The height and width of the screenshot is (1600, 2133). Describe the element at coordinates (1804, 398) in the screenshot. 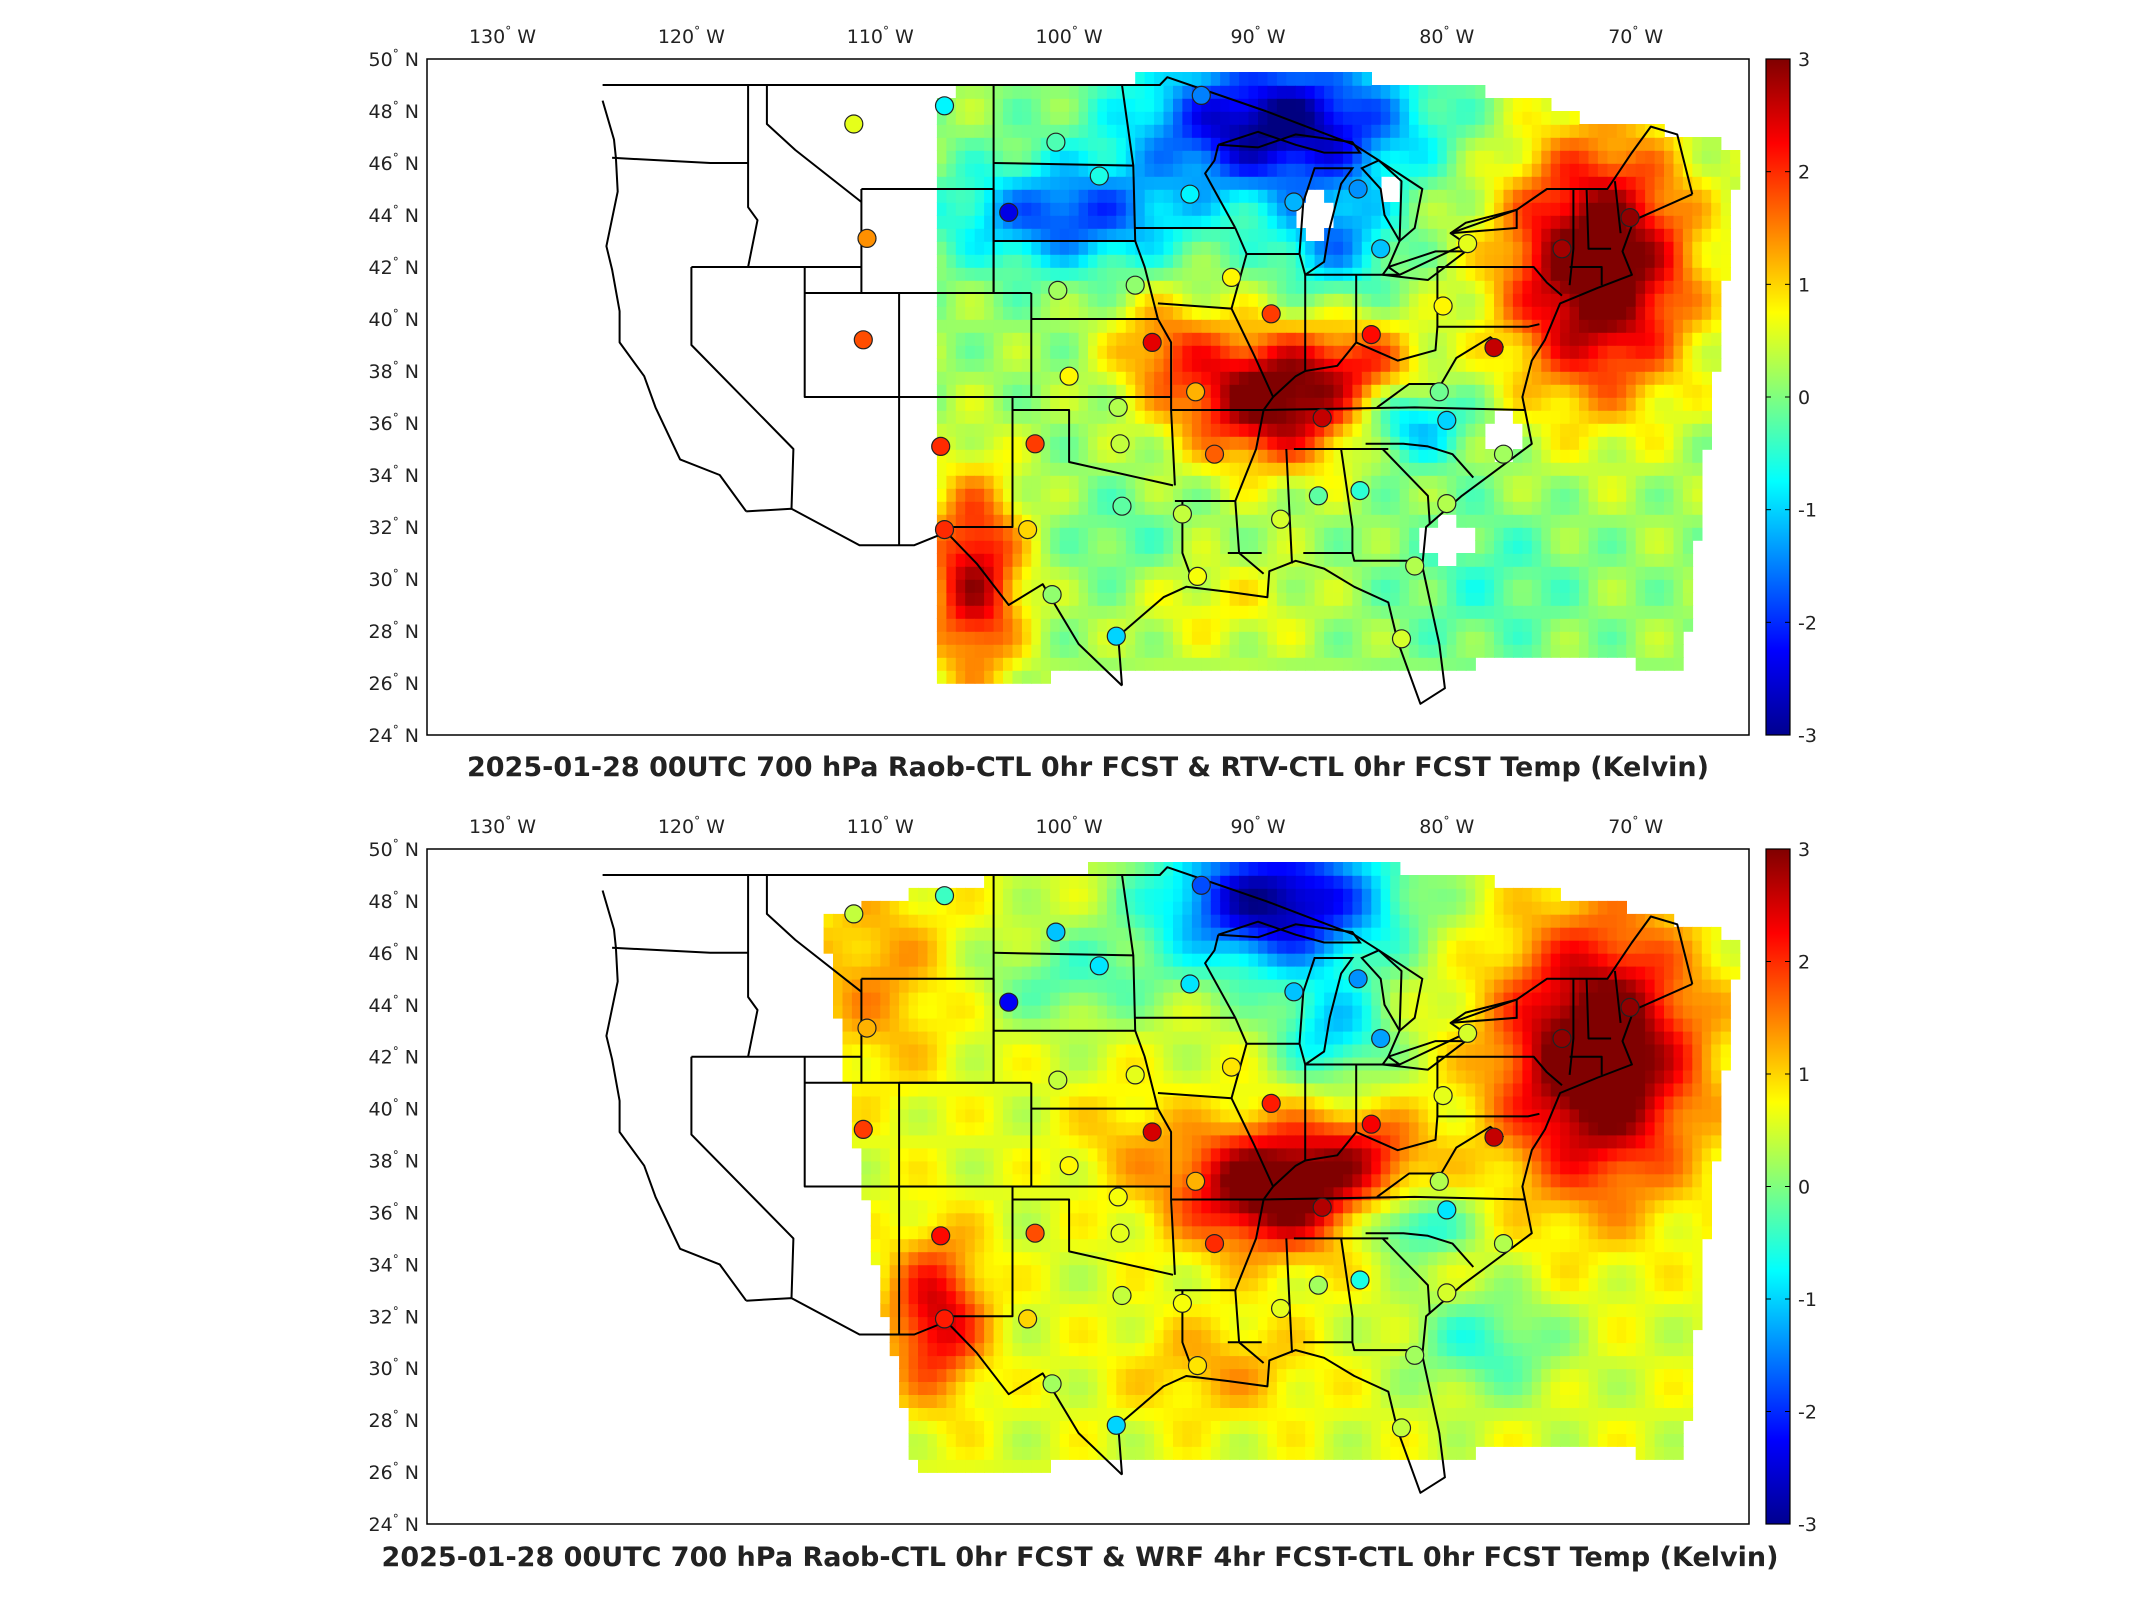

I see `colorbar-tick-label: 0` at that location.